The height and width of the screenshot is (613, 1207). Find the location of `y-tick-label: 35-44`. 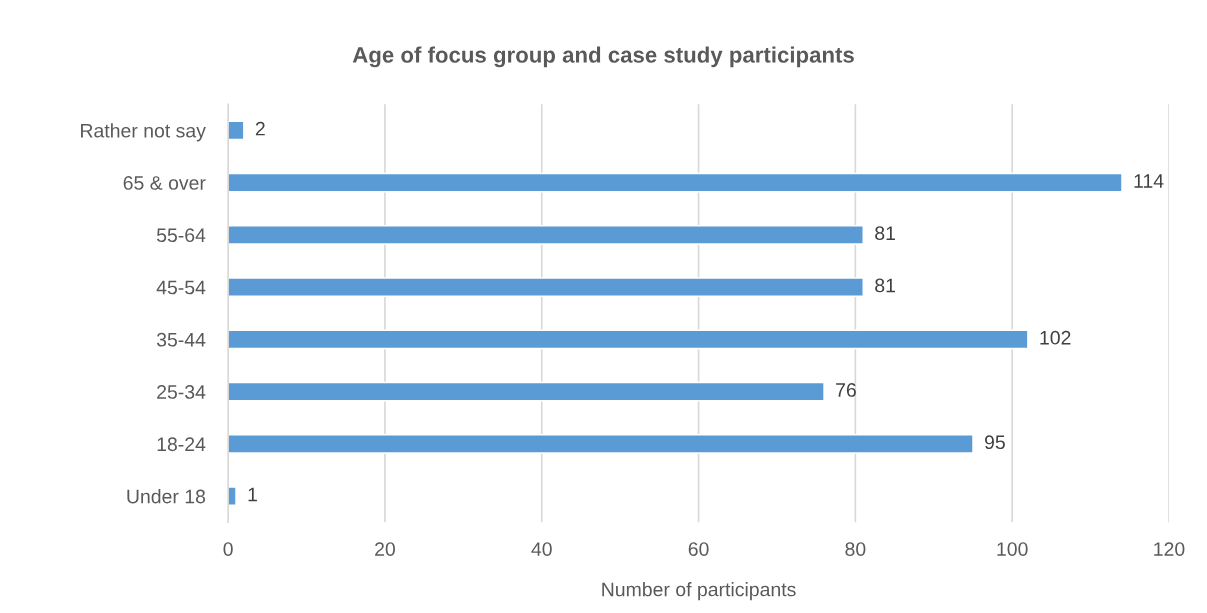

y-tick-label: 35-44 is located at coordinates (181, 339).